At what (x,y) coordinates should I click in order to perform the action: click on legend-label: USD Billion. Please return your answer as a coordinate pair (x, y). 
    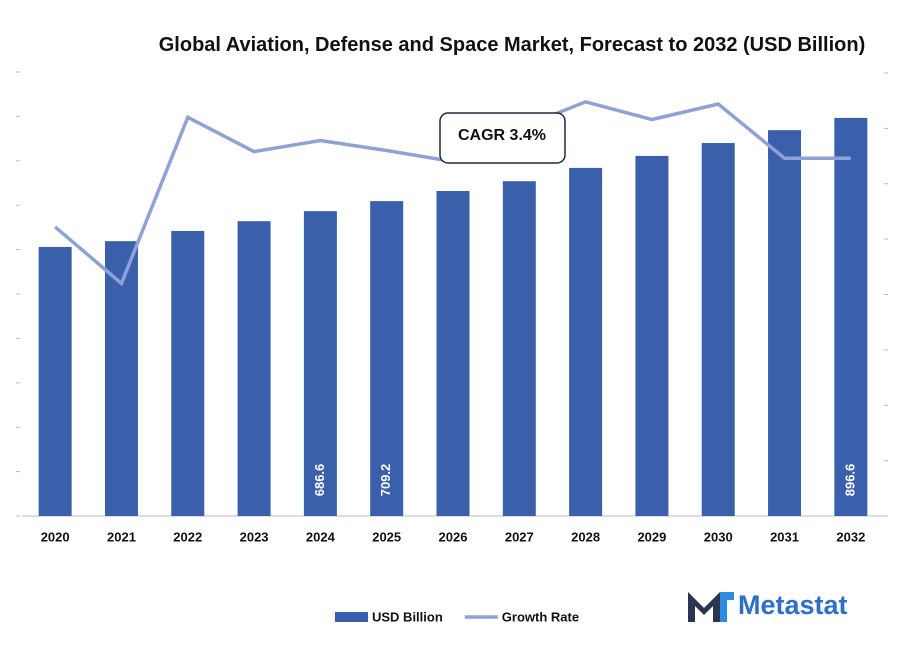
    Looking at the image, I should click on (407, 616).